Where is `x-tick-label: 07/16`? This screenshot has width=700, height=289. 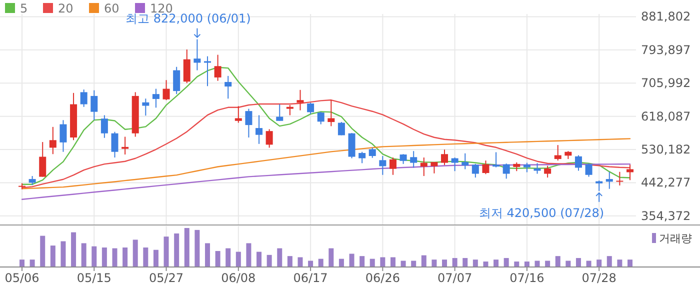 x-tick-label: 07/16 is located at coordinates (527, 278).